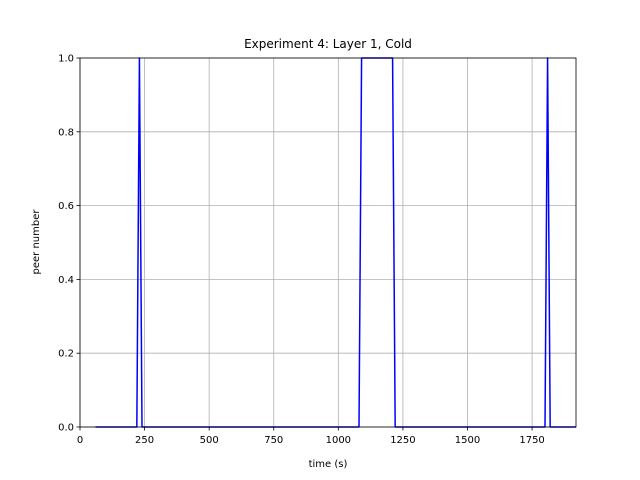 The image size is (640, 480). What do you see at coordinates (66, 280) in the screenshot?
I see `y-tick-label: 0.4` at bounding box center [66, 280].